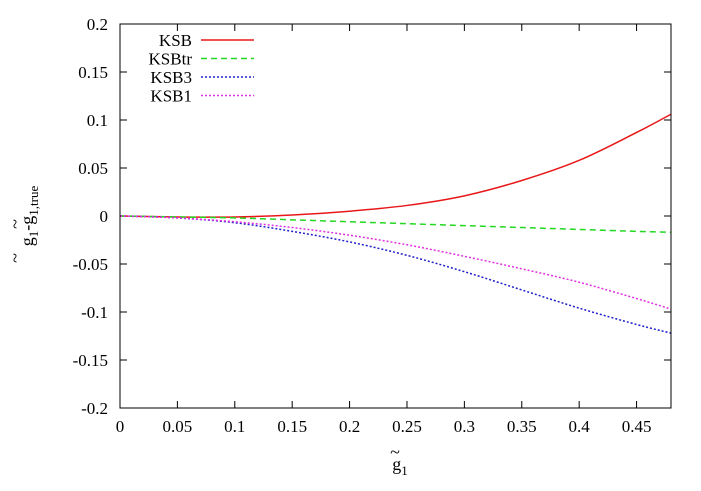 The image size is (701, 491). What do you see at coordinates (175, 40) in the screenshot?
I see `legend-label-ksb: KSB` at bounding box center [175, 40].